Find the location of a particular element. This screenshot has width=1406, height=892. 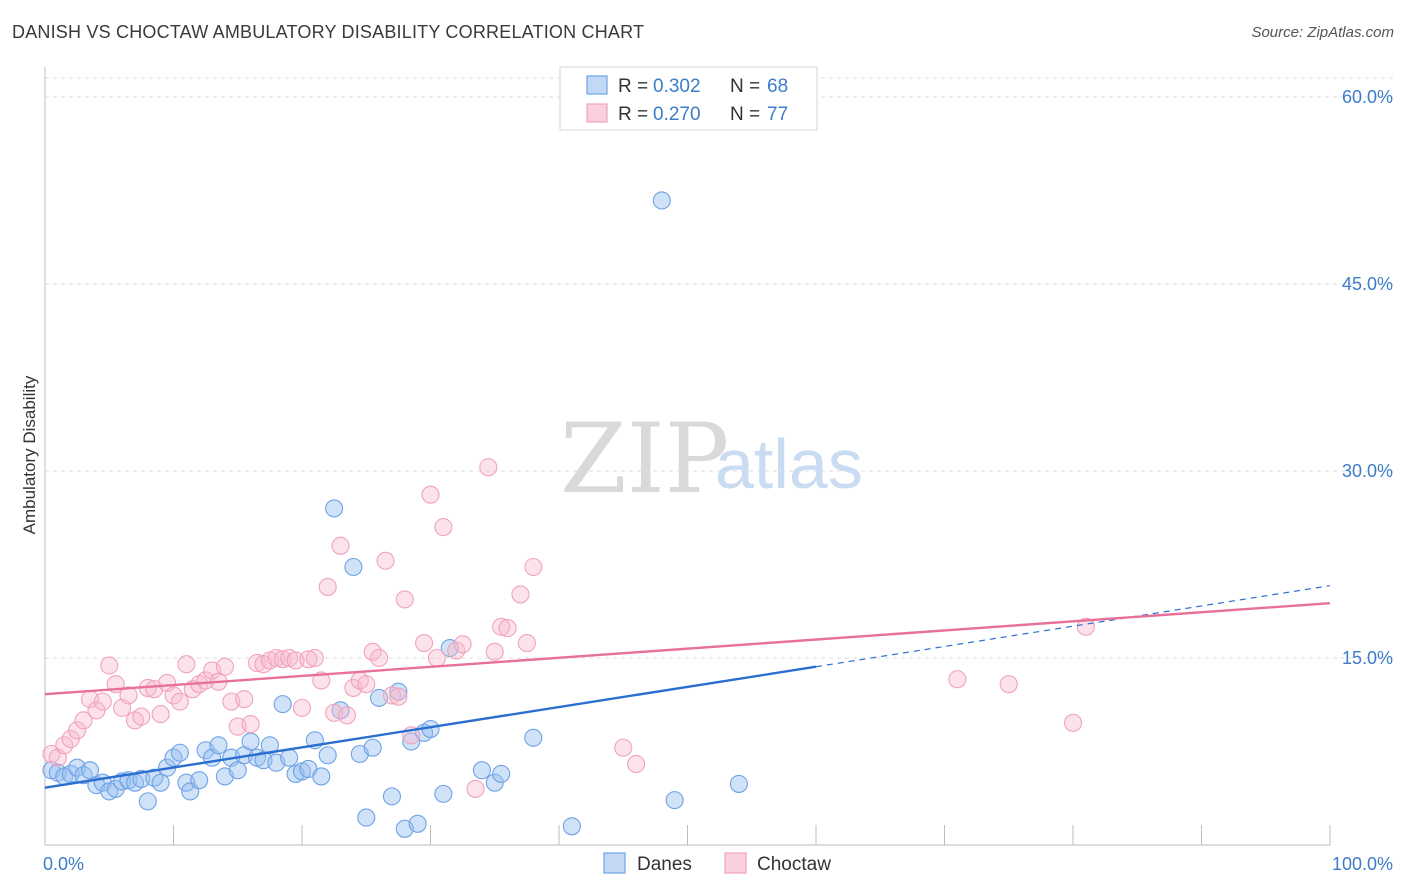

legend-n-label-danes: N = is located at coordinates (745, 86).